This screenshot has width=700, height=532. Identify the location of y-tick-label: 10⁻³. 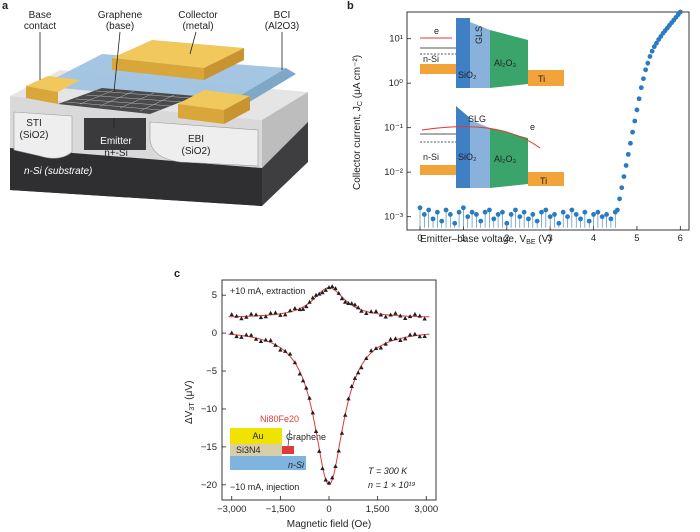
(393, 217).